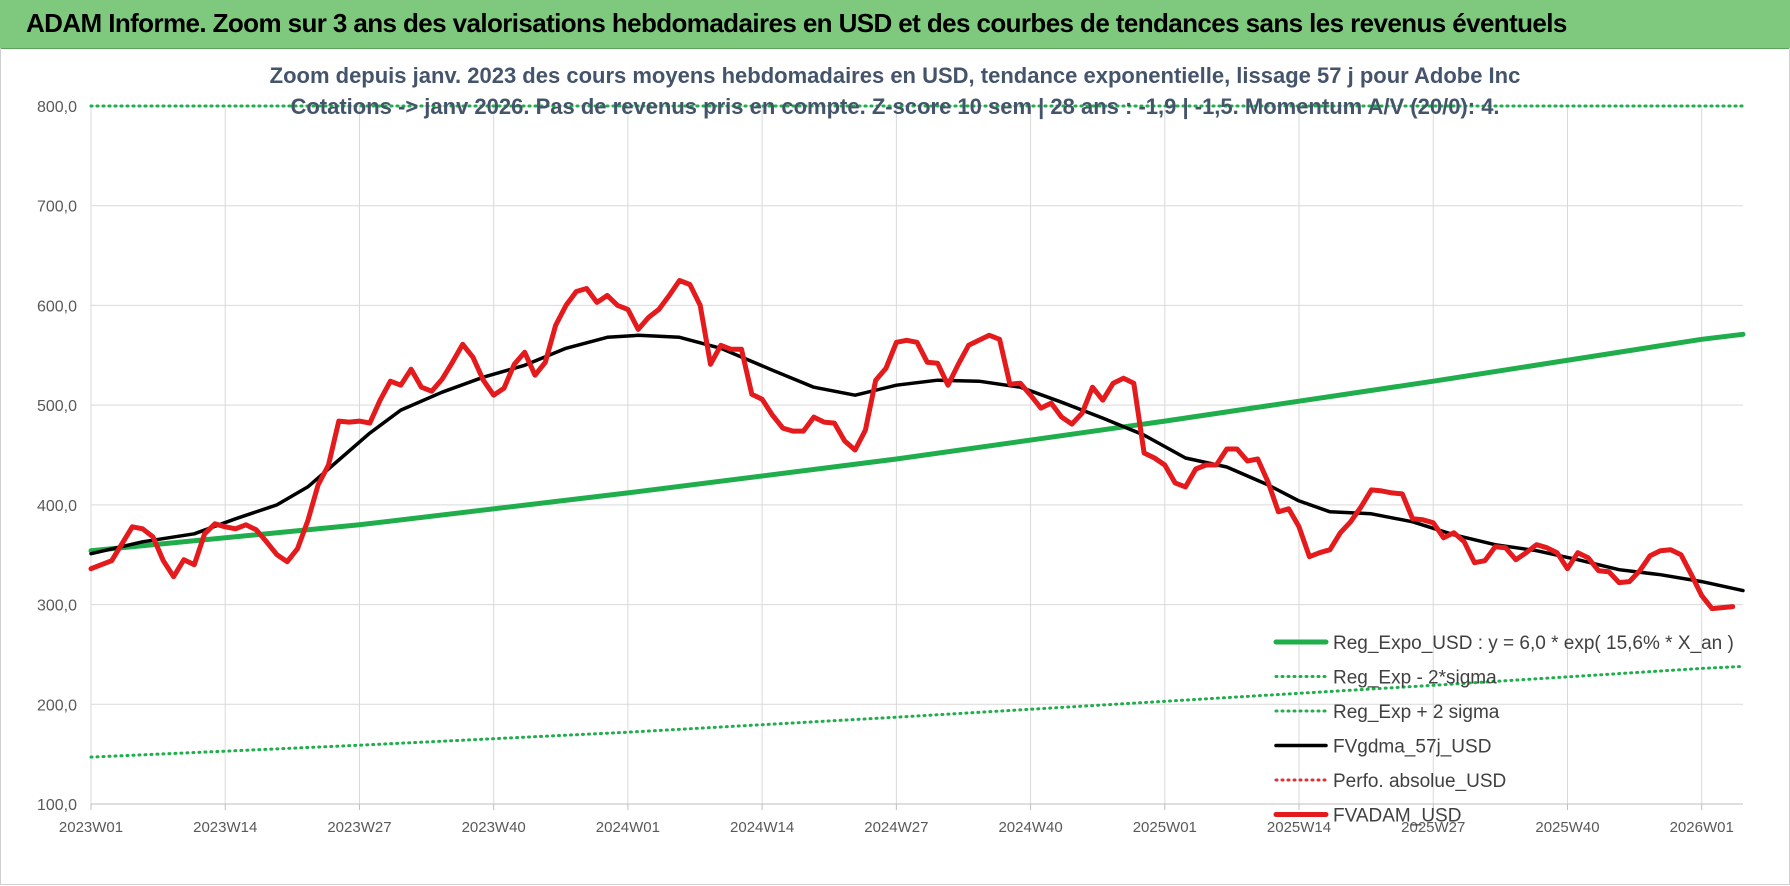 Image resolution: width=1790 pixels, height=886 pixels. What do you see at coordinates (1567, 827) in the screenshot?
I see `x-tick-label: 2025W40` at bounding box center [1567, 827].